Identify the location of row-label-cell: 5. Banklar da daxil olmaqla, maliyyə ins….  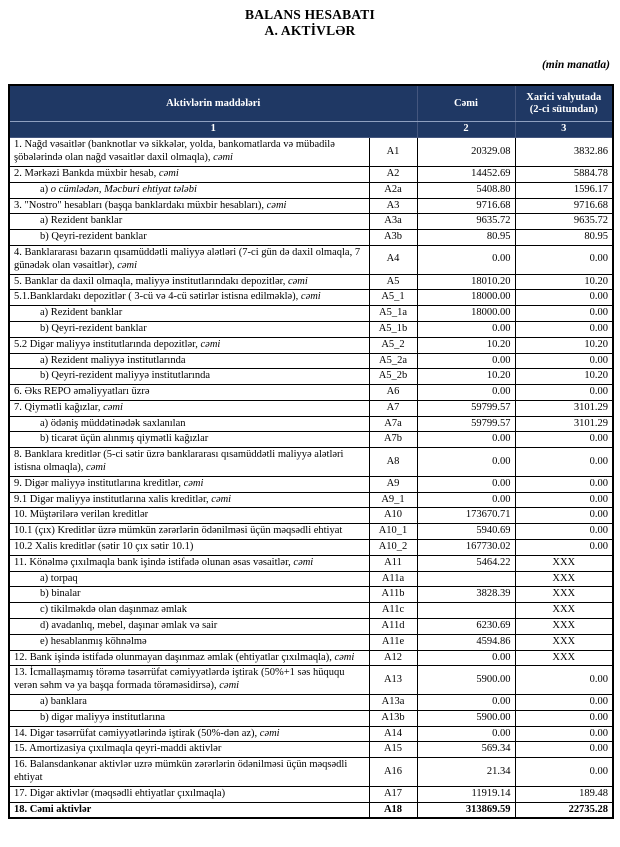
(189, 282).